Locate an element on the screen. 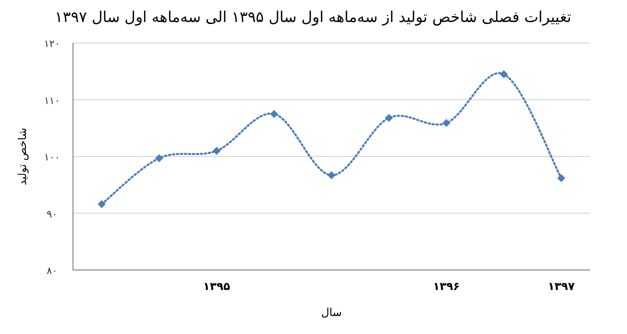  x-tick-label: ۱۳۹۶ is located at coordinates (446, 286).